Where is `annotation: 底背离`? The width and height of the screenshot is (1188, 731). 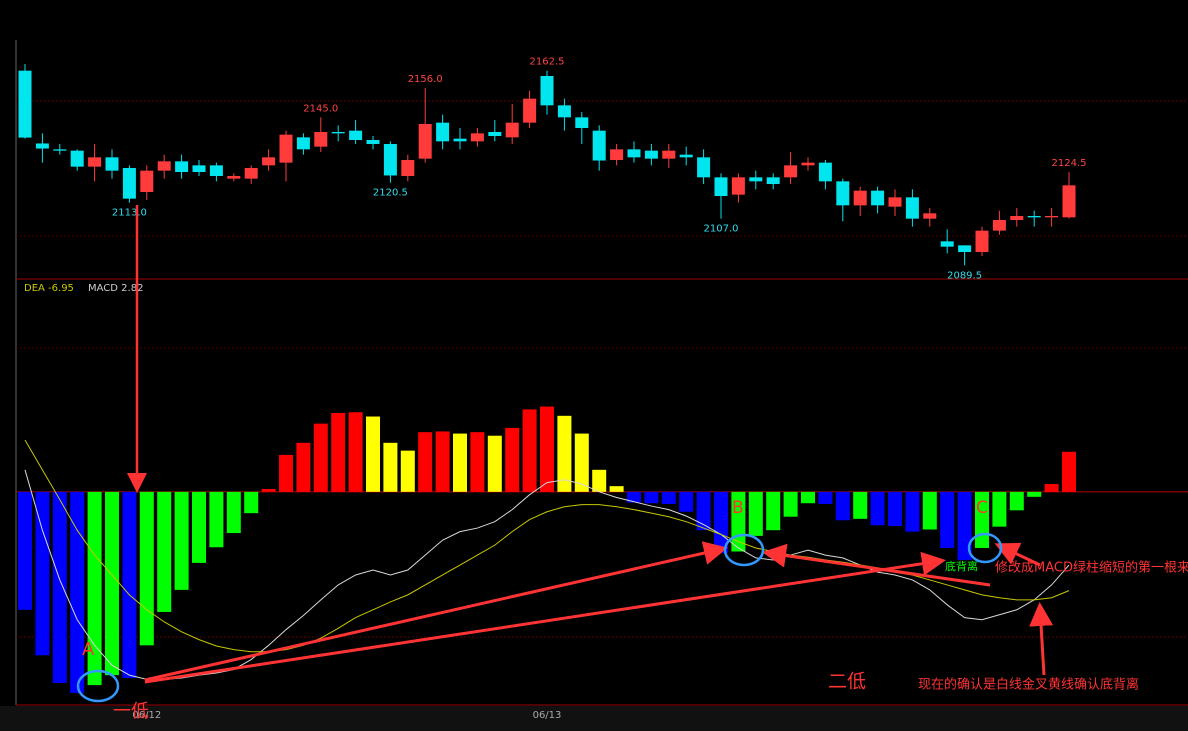
annotation: 底背离 is located at coordinates (961, 566).